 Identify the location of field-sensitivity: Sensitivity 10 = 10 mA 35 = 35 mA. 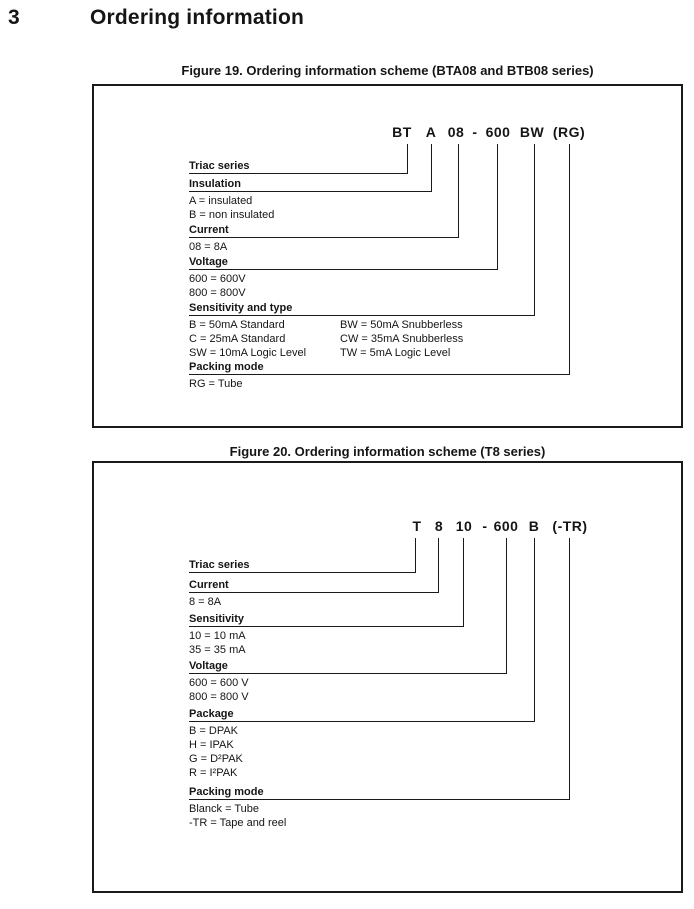
(326, 635).